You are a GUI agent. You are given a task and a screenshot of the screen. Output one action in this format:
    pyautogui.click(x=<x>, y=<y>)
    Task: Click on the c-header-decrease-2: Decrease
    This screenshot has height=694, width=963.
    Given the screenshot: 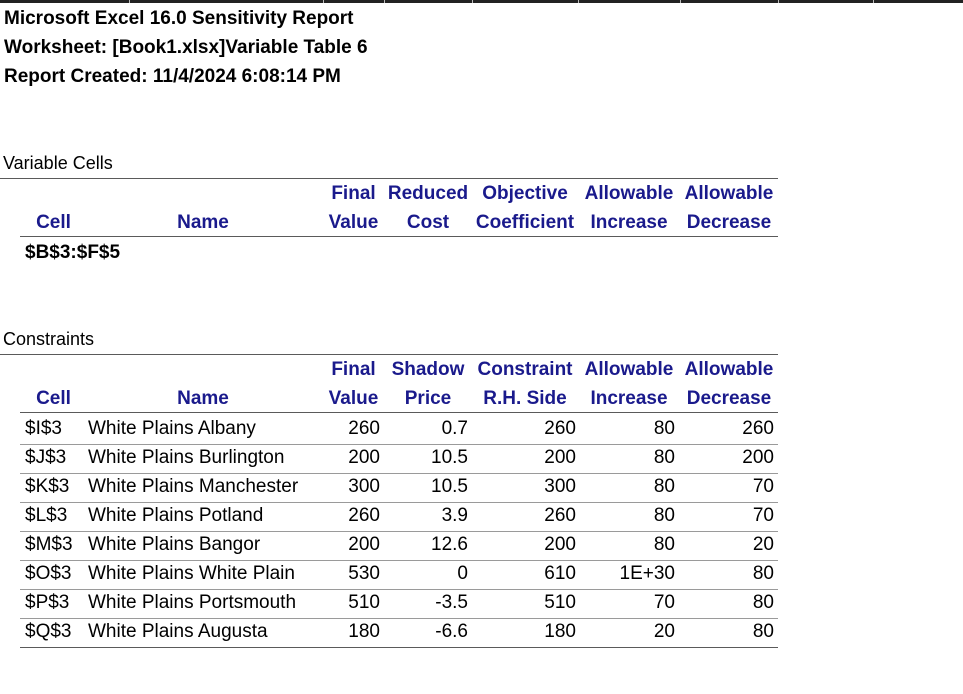 What is the action you would take?
    pyautogui.click(x=729, y=398)
    